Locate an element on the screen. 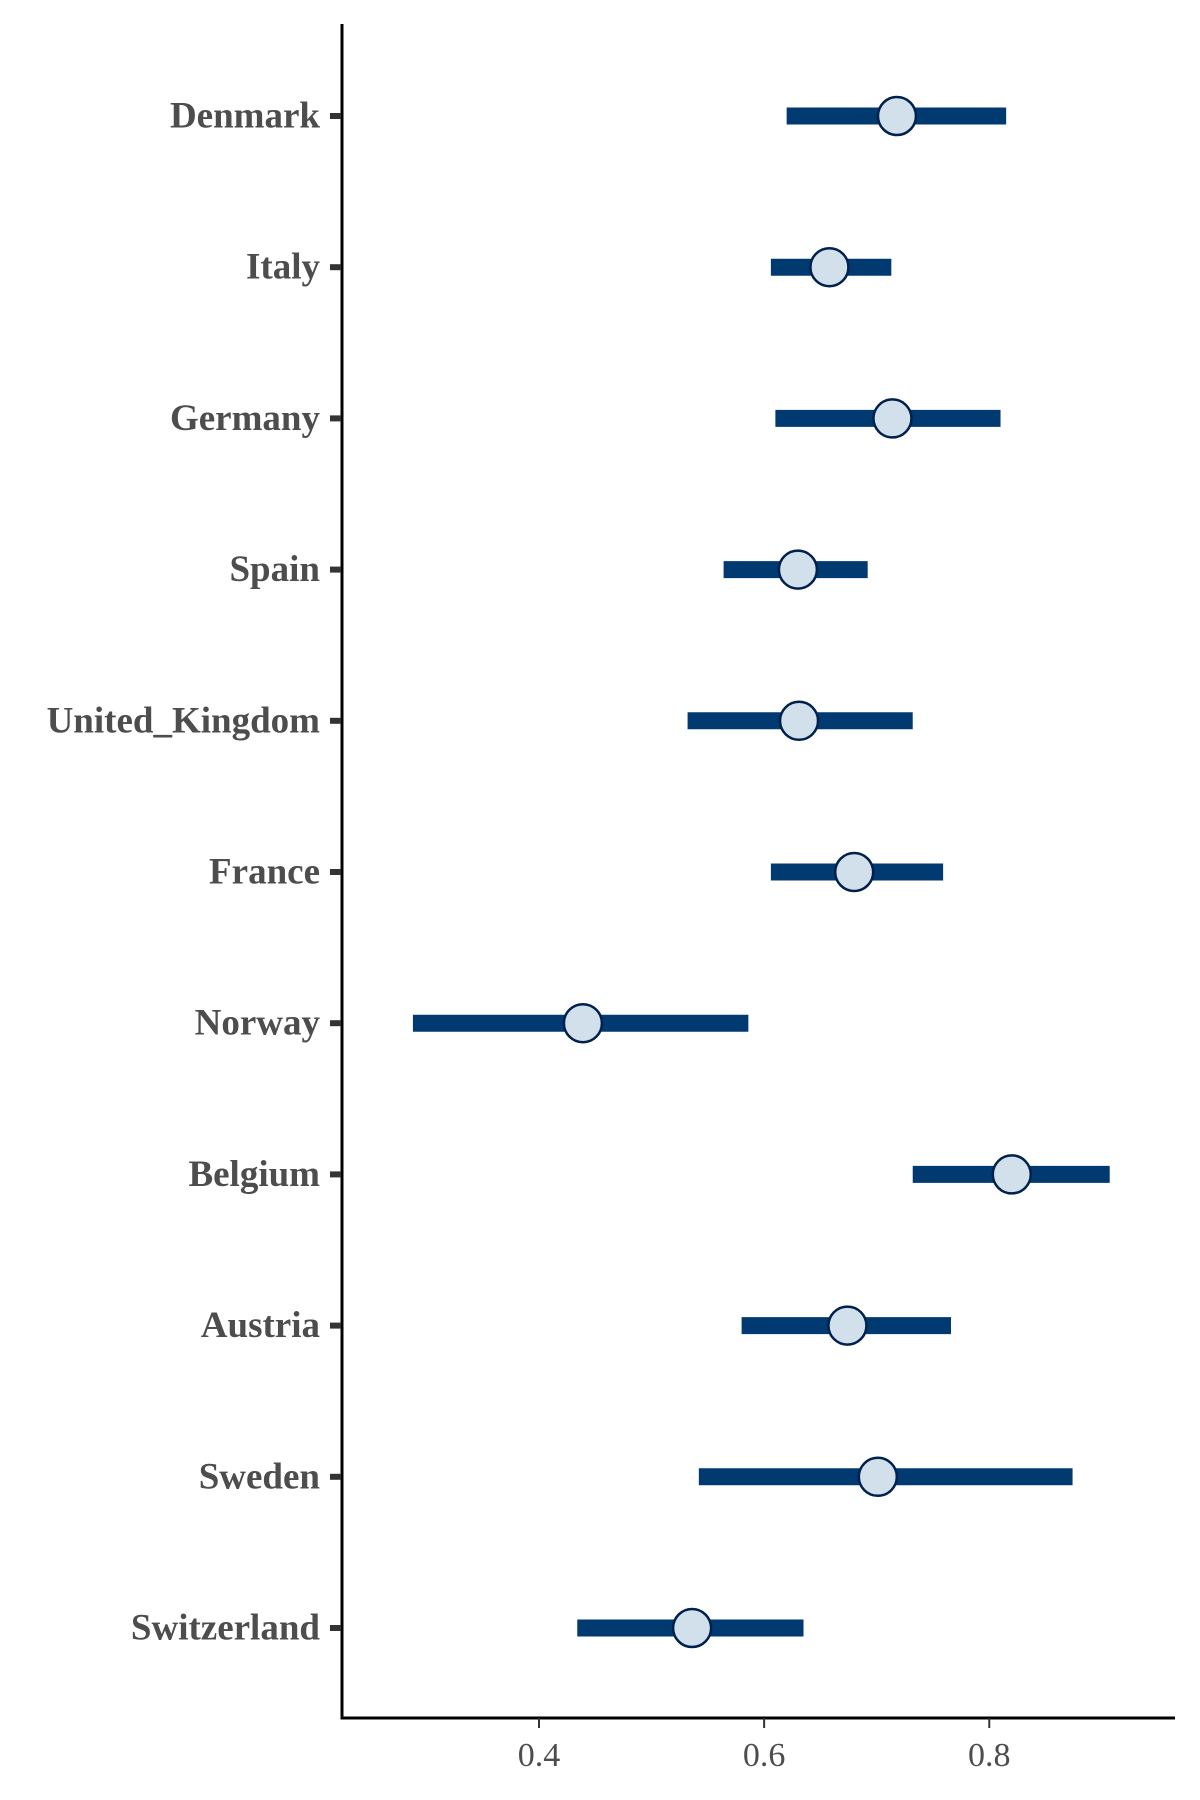  y-tick-label: Italy is located at coordinates (283, 267).